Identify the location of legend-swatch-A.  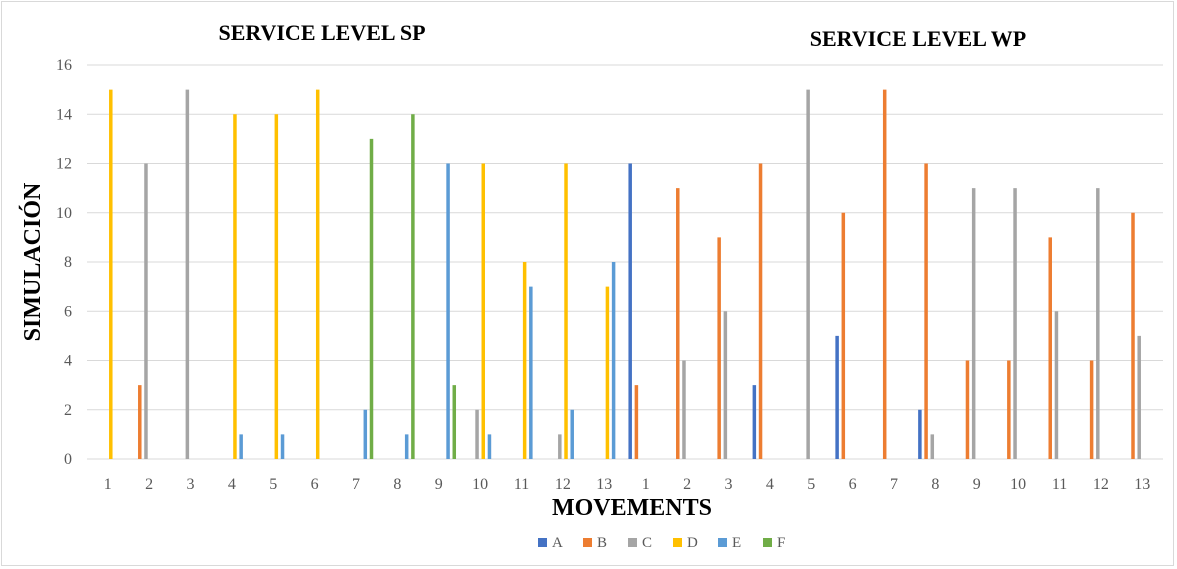
(542, 542).